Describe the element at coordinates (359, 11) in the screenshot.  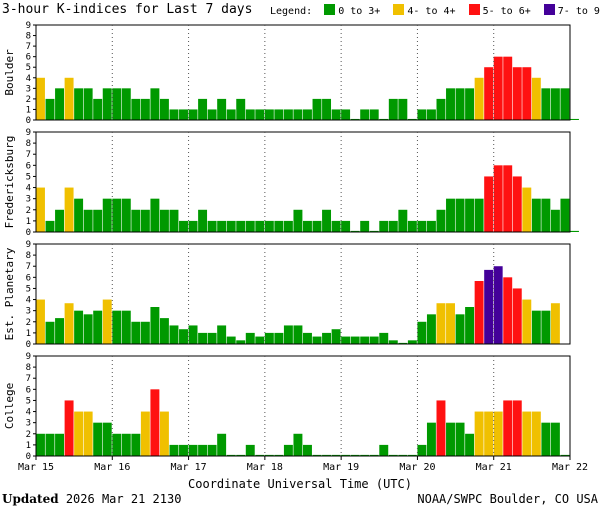
I see `legend-entry-quiet: 0 to 3+` at that location.